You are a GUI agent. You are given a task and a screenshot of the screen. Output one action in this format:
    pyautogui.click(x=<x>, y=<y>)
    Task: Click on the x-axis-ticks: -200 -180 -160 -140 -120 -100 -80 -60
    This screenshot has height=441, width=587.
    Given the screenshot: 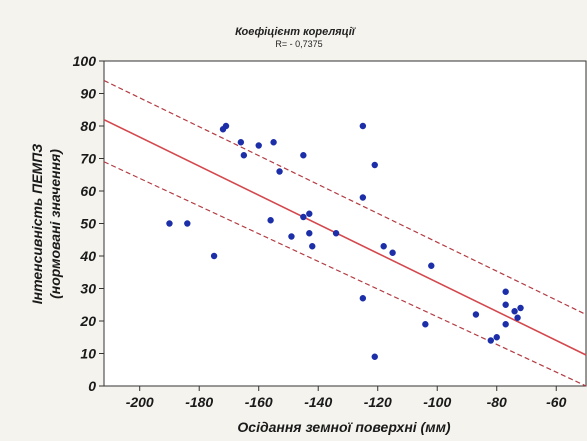 What is the action you would take?
    pyautogui.click(x=346, y=398)
    